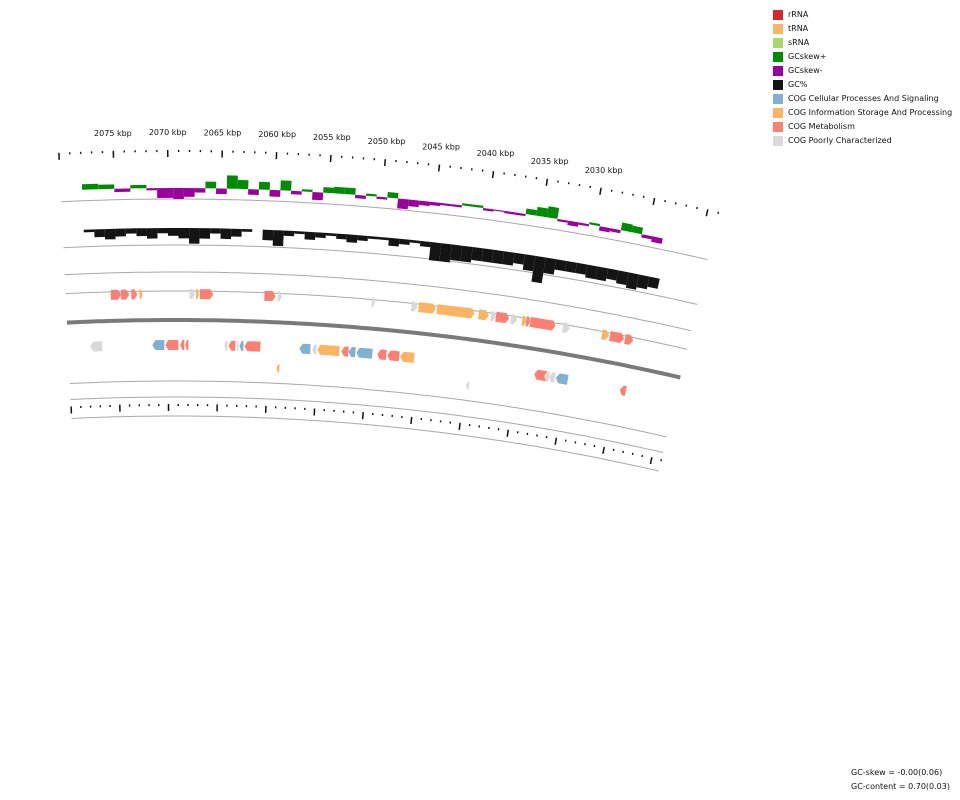 The height and width of the screenshot is (800, 960). Describe the element at coordinates (604, 170) in the screenshot. I see `tick-label: 2030 kbp` at that location.